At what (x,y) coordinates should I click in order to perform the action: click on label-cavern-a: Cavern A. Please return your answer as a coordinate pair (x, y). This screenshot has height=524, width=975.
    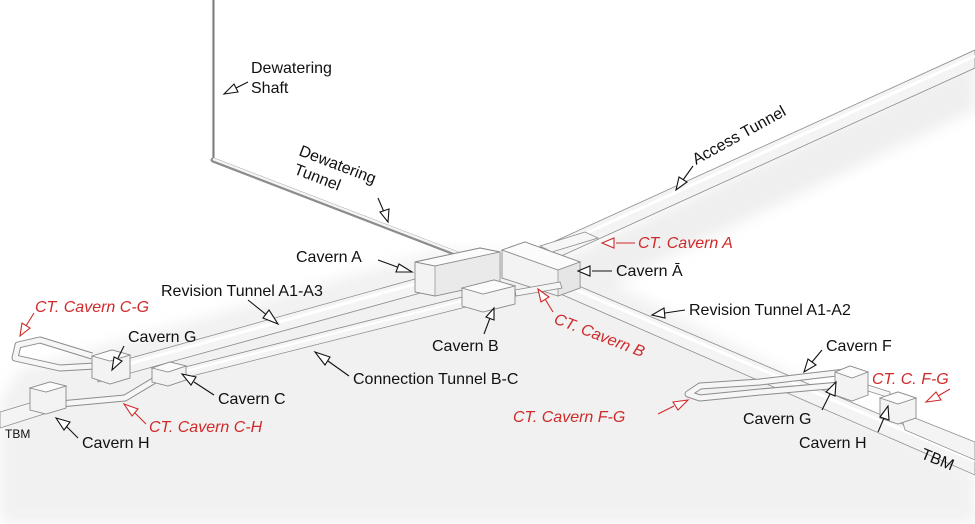
    Looking at the image, I should click on (355, 261).